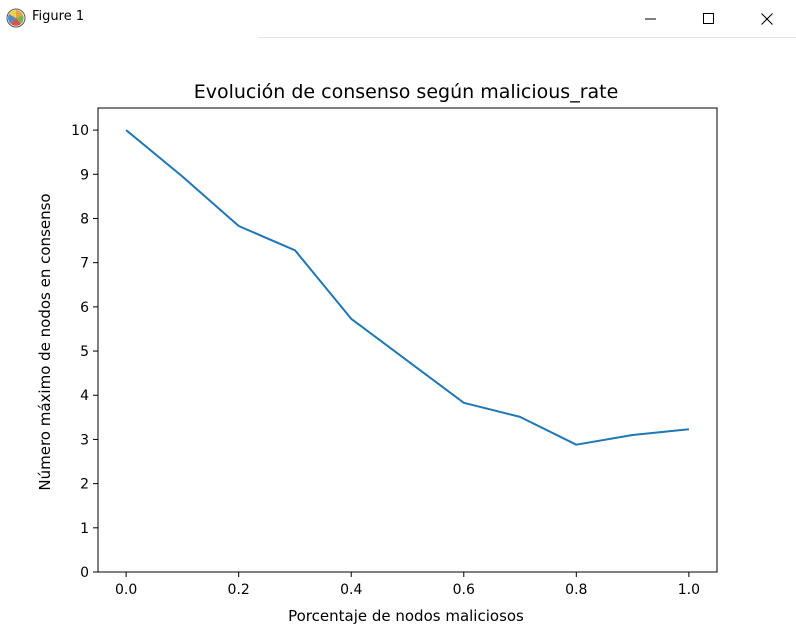  I want to click on y-tick-label: 0, so click(84, 573).